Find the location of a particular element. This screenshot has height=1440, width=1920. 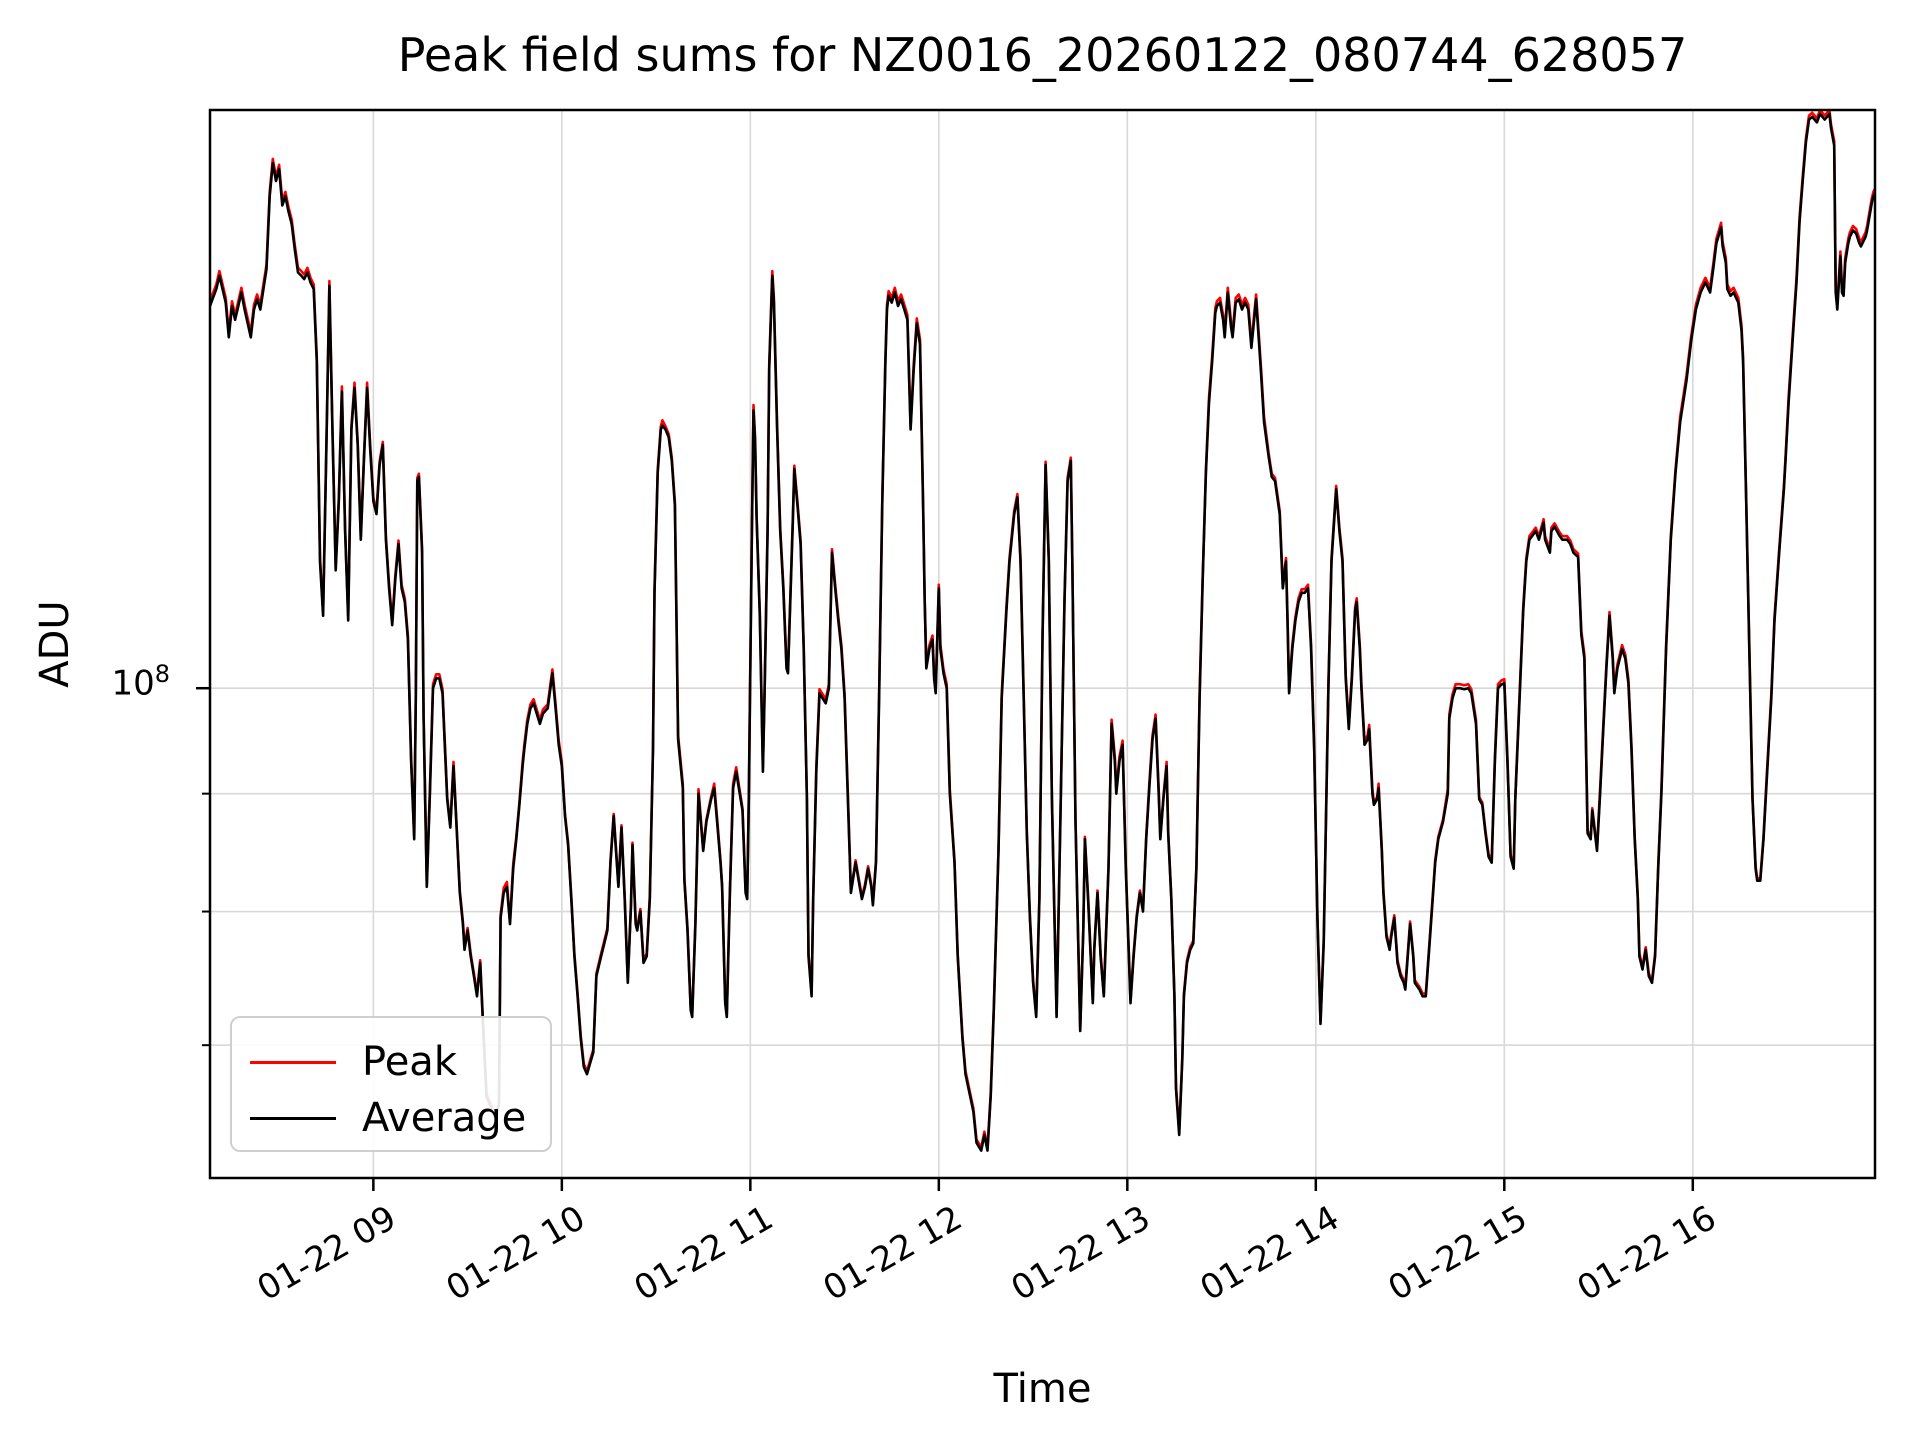

legend: Peak Average is located at coordinates (391, 1084).